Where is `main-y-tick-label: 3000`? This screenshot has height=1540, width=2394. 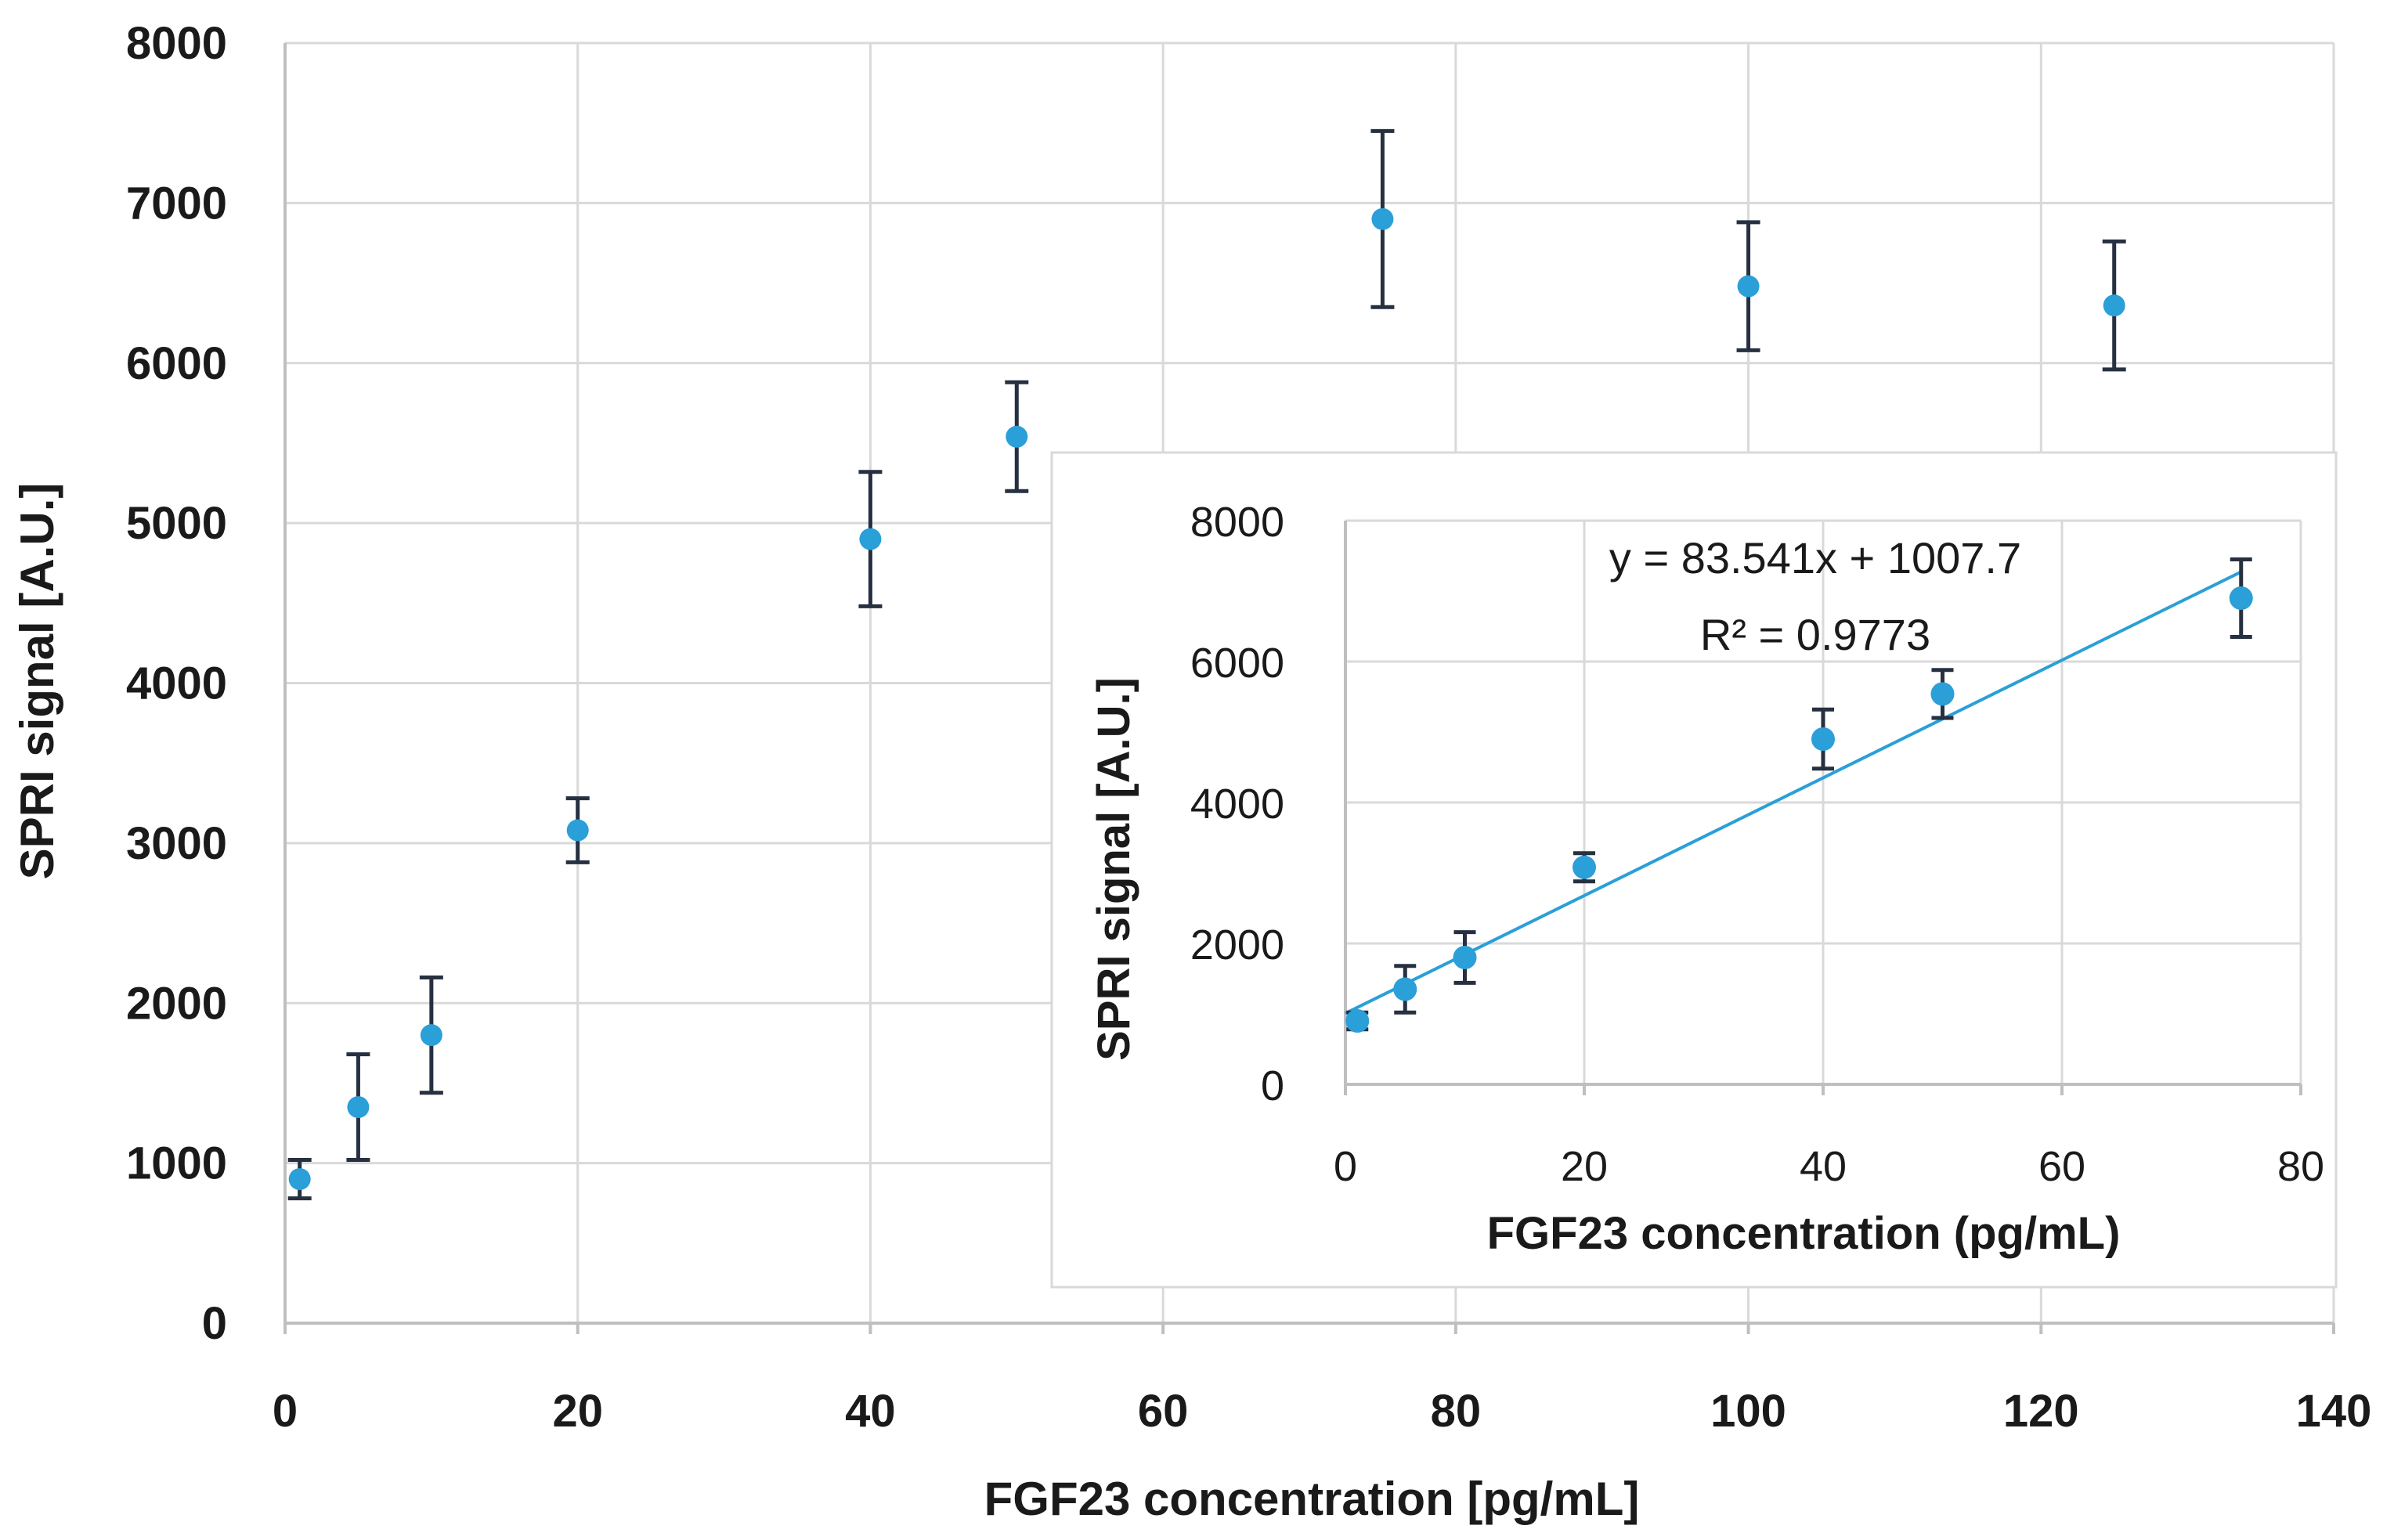 main-y-tick-label: 3000 is located at coordinates (176, 843).